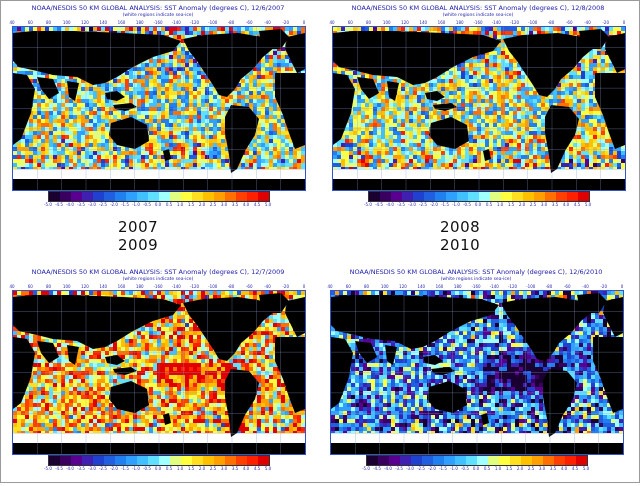 The image size is (640, 486). Describe the element at coordinates (158, 15) in the screenshot. I see `panel-subtitle: (white regions indicate sea-ice)` at that location.